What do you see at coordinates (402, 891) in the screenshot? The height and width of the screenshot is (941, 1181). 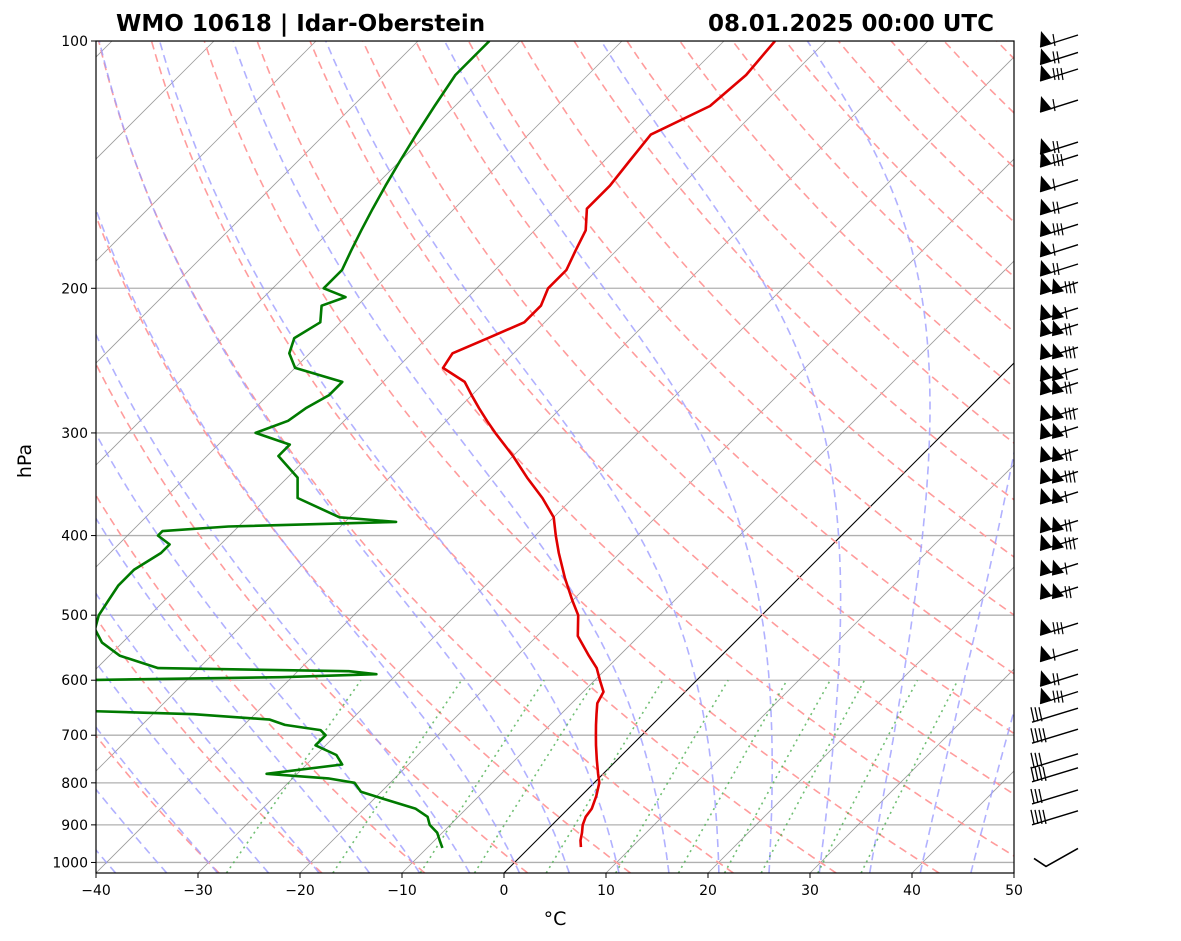 I see `x-tick-label: −10` at bounding box center [402, 891].